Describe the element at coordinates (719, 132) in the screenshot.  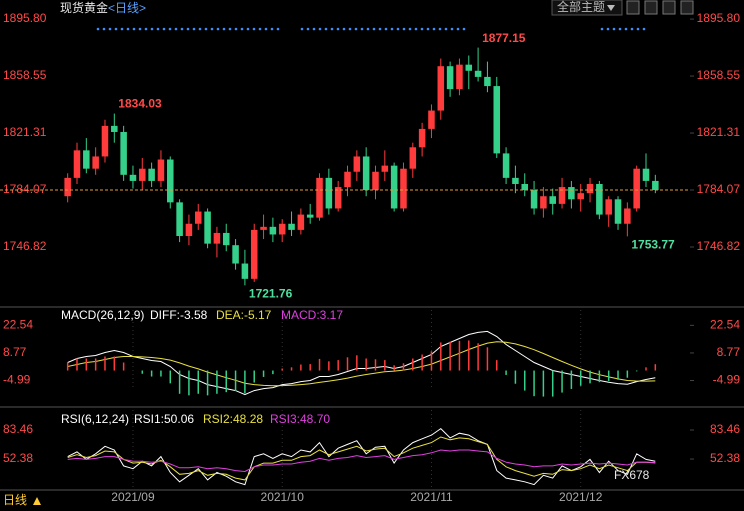
I see `y-tick-label: 1821.31` at that location.